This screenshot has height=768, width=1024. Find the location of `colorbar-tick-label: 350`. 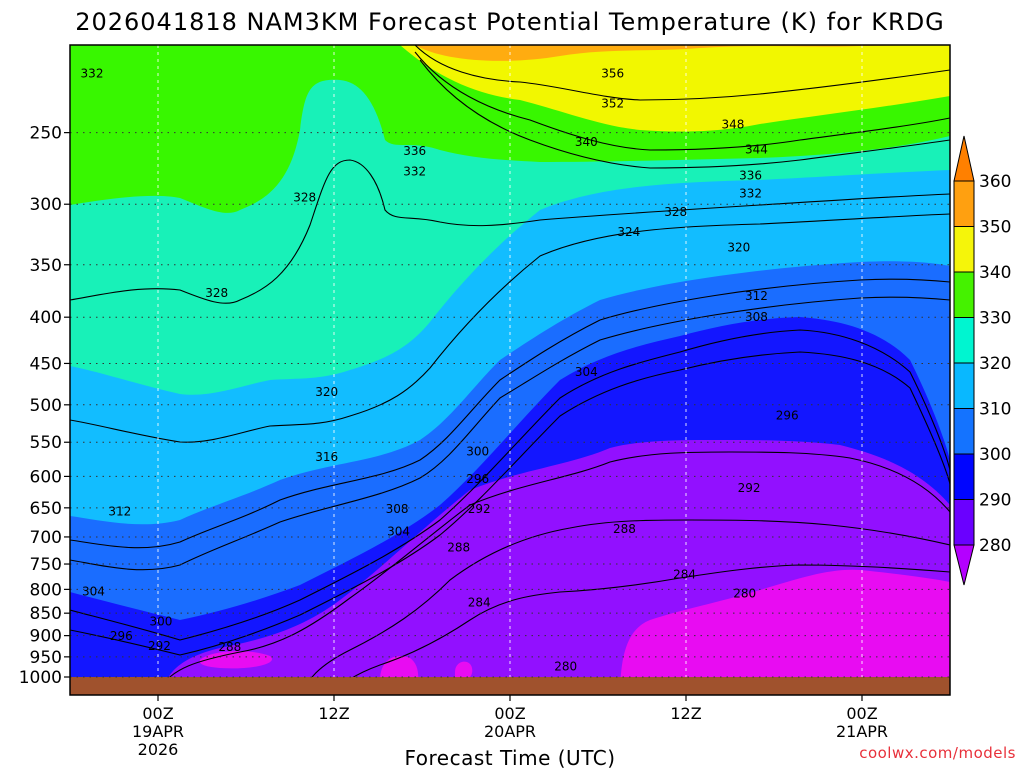

colorbar-tick-label: 350 is located at coordinates (995, 228).